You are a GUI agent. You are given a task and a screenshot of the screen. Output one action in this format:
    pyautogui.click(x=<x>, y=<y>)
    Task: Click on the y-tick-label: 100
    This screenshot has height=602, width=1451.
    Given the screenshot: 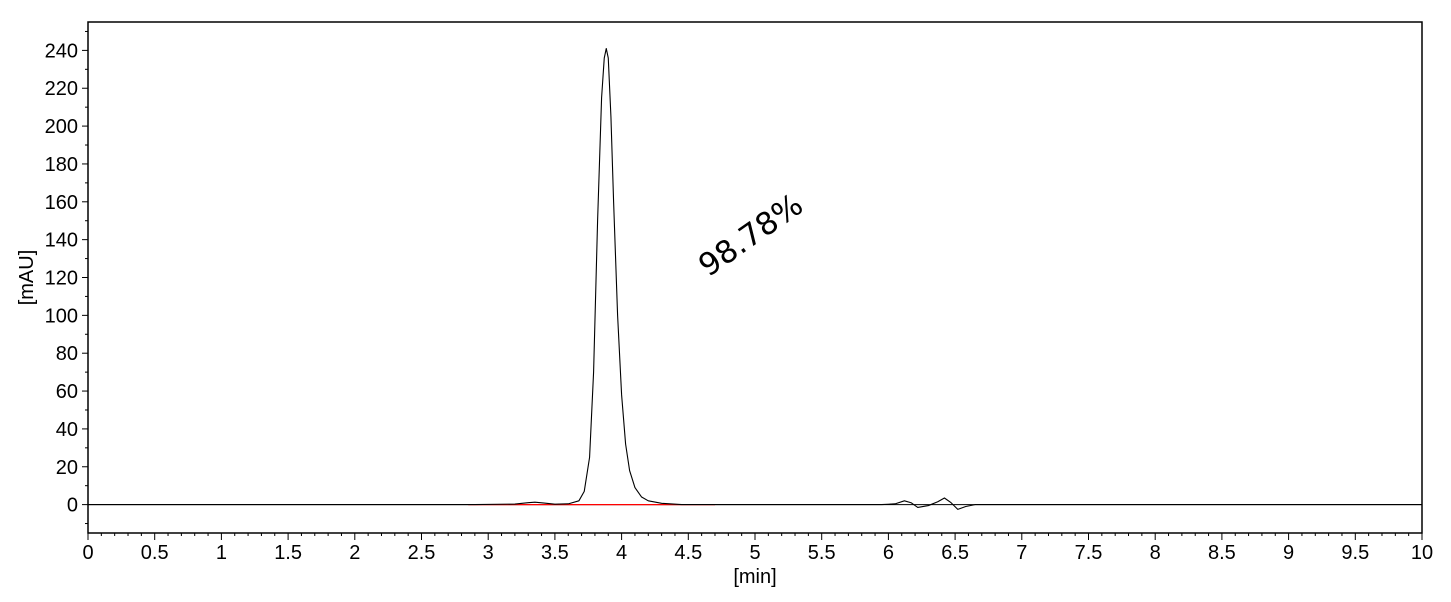 What is the action you would take?
    pyautogui.click(x=61, y=316)
    